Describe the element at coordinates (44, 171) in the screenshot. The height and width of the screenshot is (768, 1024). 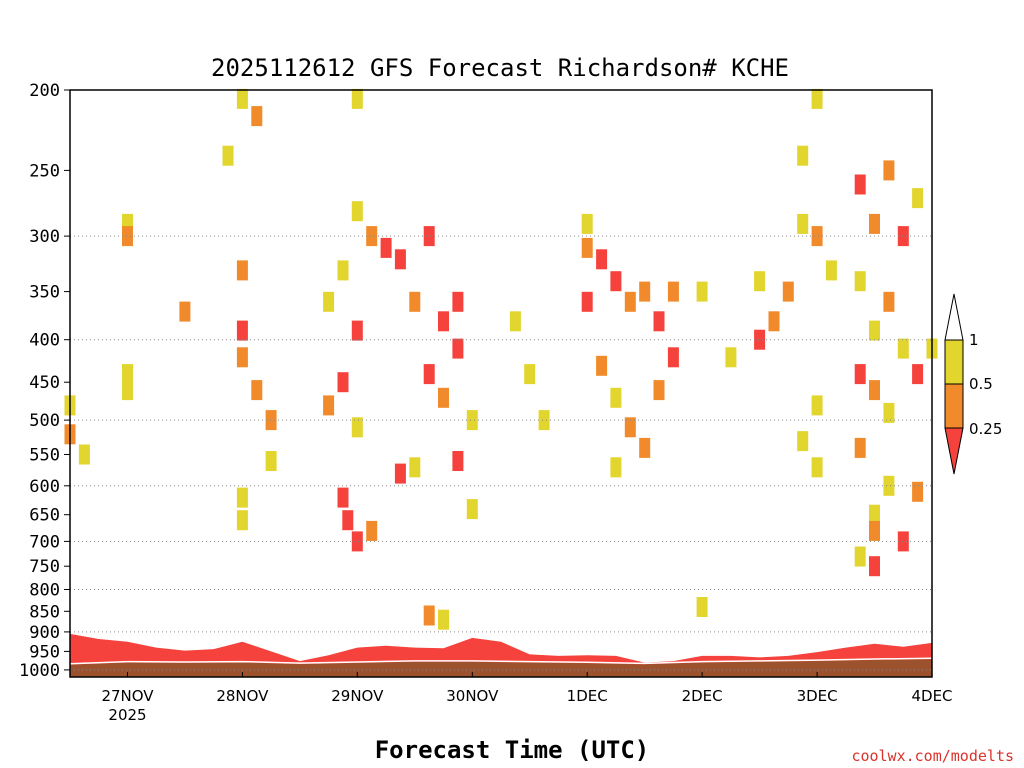
I see `y-tick-label: 250` at that location.